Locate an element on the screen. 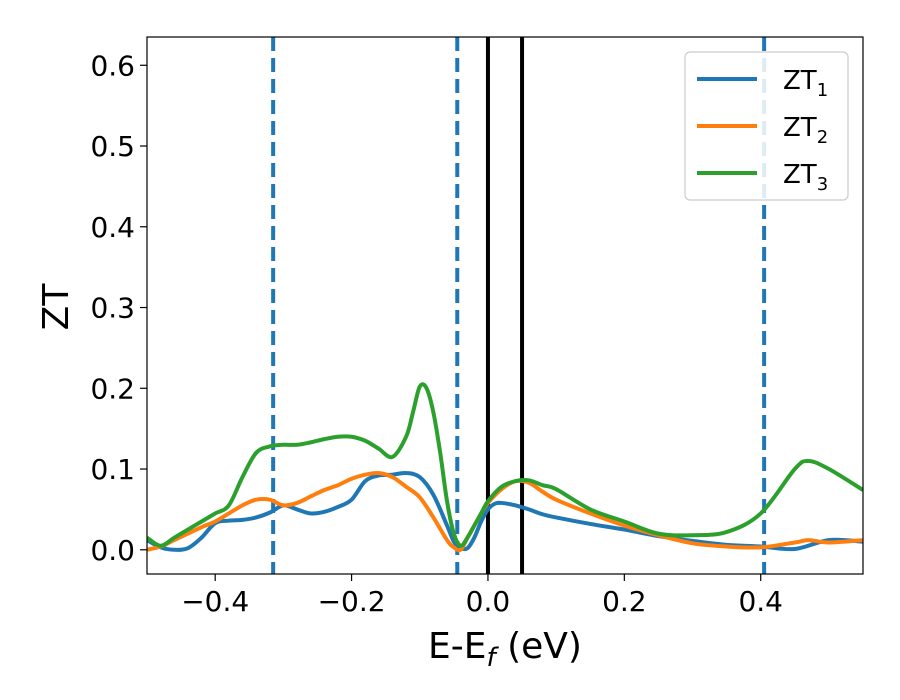 The image size is (900, 700). legend-label-2: ZT2 is located at coordinates (805, 130).